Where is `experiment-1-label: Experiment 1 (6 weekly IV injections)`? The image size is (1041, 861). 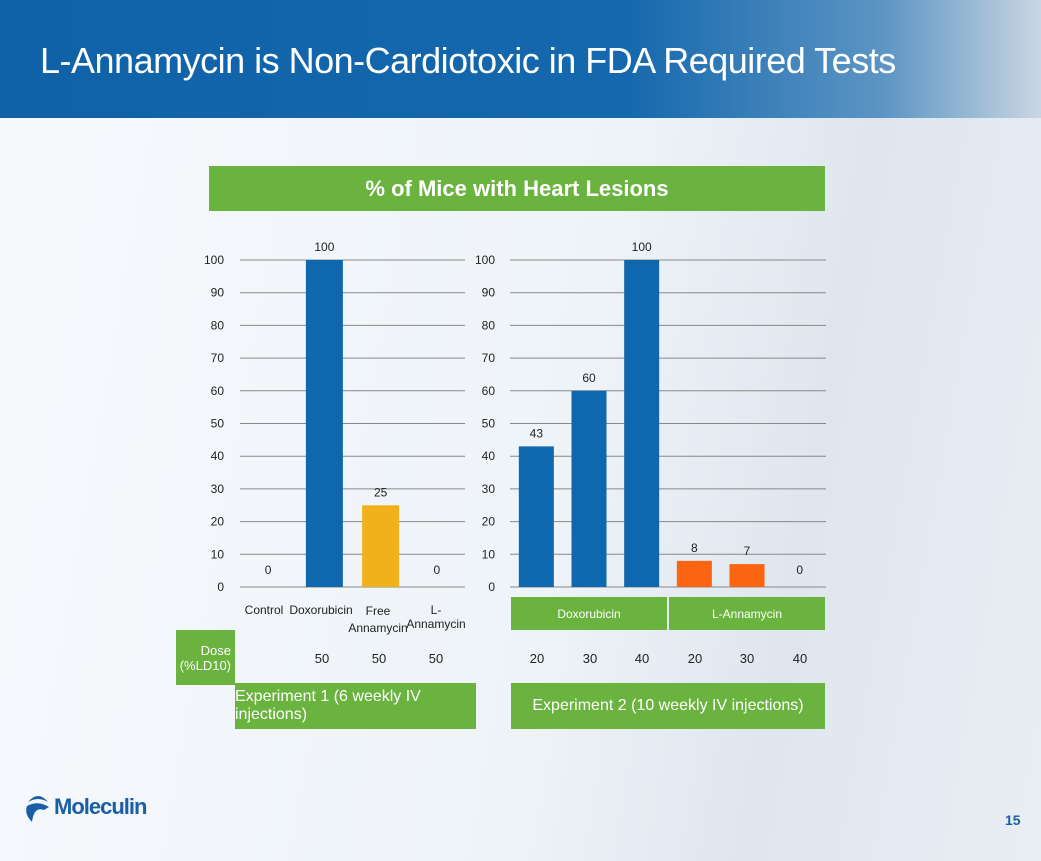 experiment-1-label: Experiment 1 (6 weekly IV injections) is located at coordinates (355, 706).